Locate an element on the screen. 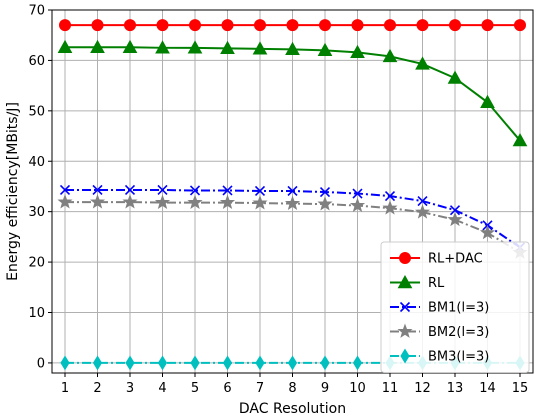 Image resolution: width=550 pixels, height=417 pixels. y-tick-label: 30 is located at coordinates (36, 212).